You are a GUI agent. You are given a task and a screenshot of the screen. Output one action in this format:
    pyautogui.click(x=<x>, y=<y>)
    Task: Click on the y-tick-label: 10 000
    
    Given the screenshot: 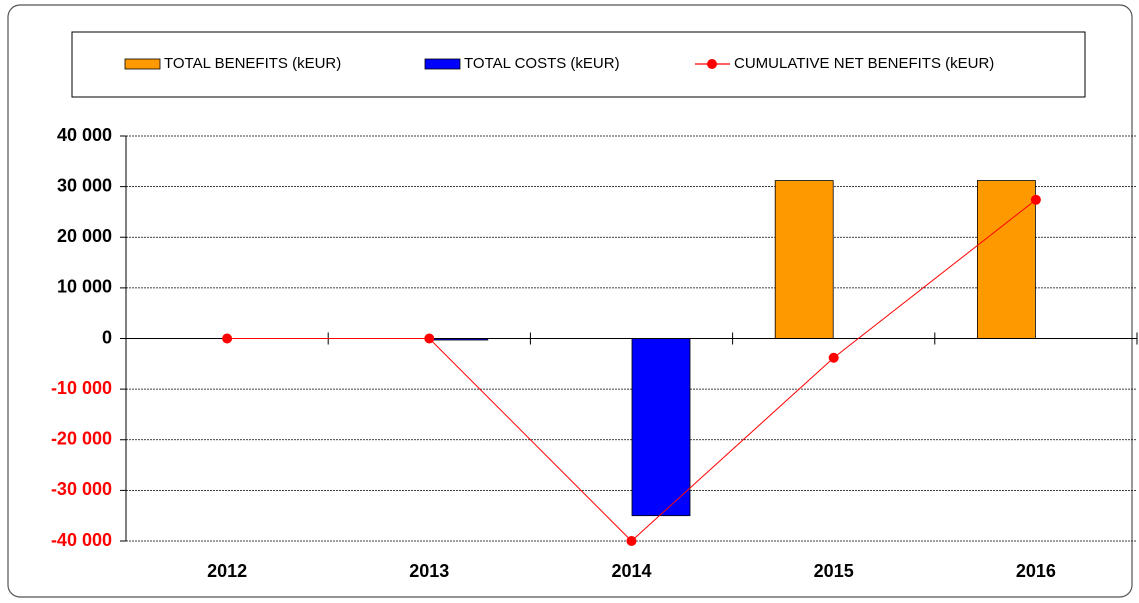 What is the action you would take?
    pyautogui.click(x=84, y=287)
    